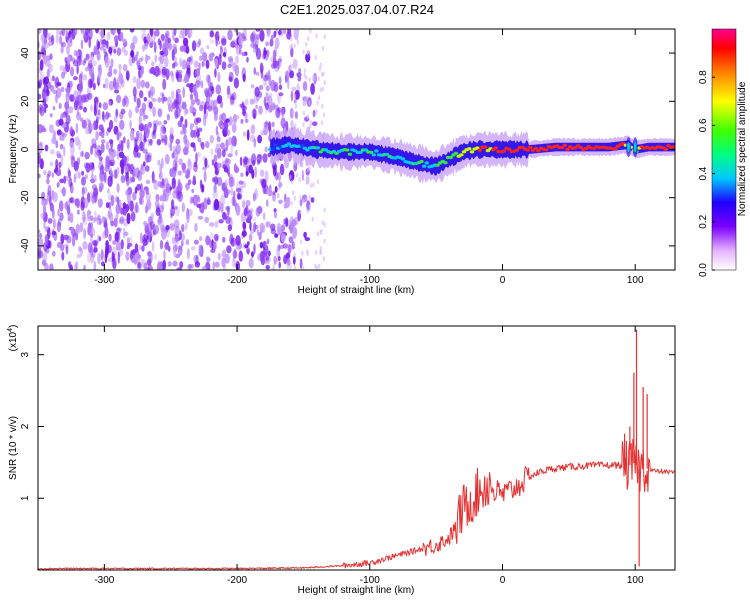 This screenshot has height=605, width=750. What do you see at coordinates (370, 580) in the screenshot?
I see `snr-xtick-label: -100` at bounding box center [370, 580].